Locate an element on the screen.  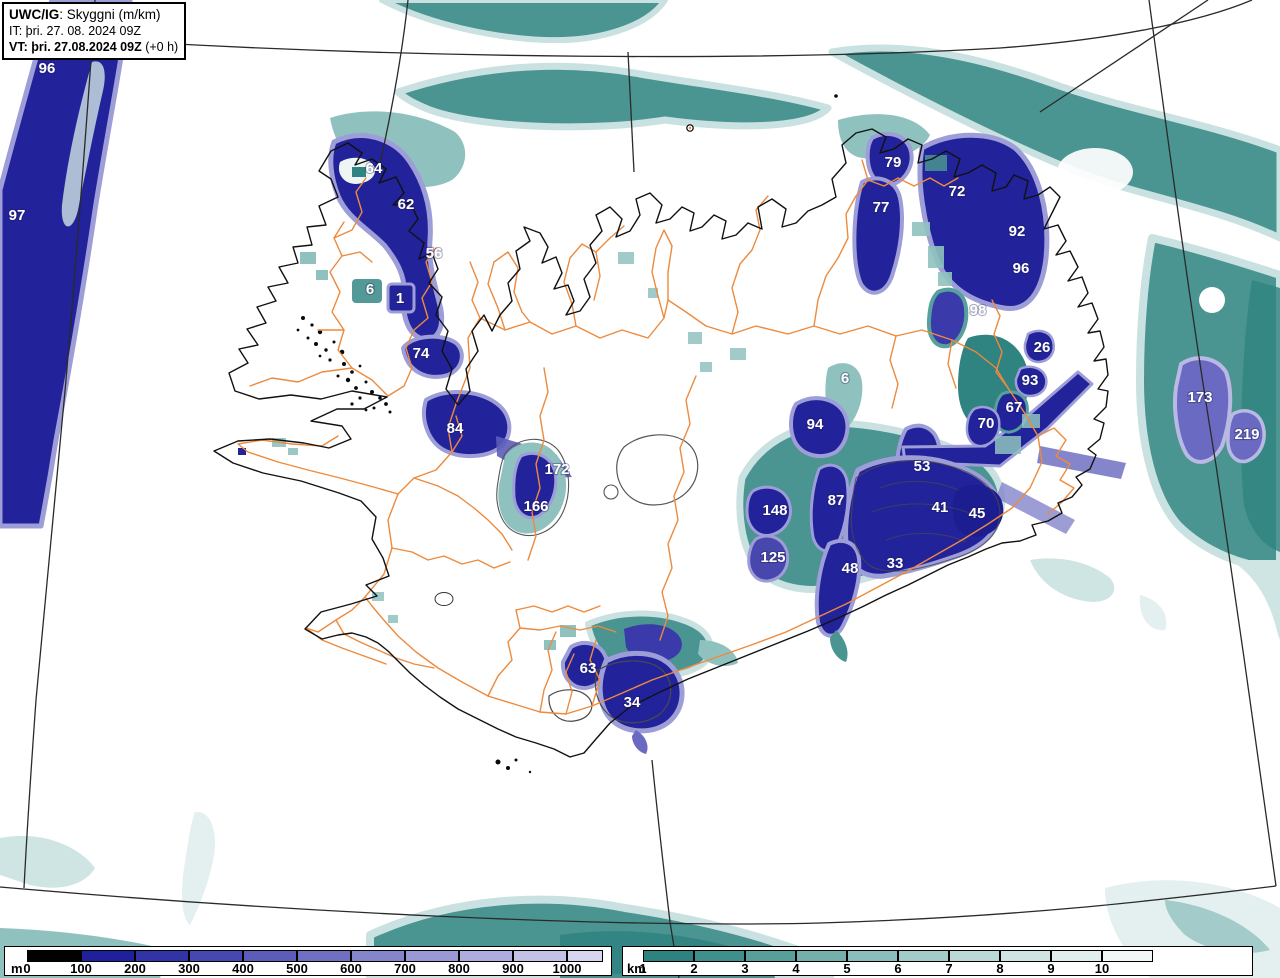
legend-tick-label: 5 is located at coordinates (847, 968).